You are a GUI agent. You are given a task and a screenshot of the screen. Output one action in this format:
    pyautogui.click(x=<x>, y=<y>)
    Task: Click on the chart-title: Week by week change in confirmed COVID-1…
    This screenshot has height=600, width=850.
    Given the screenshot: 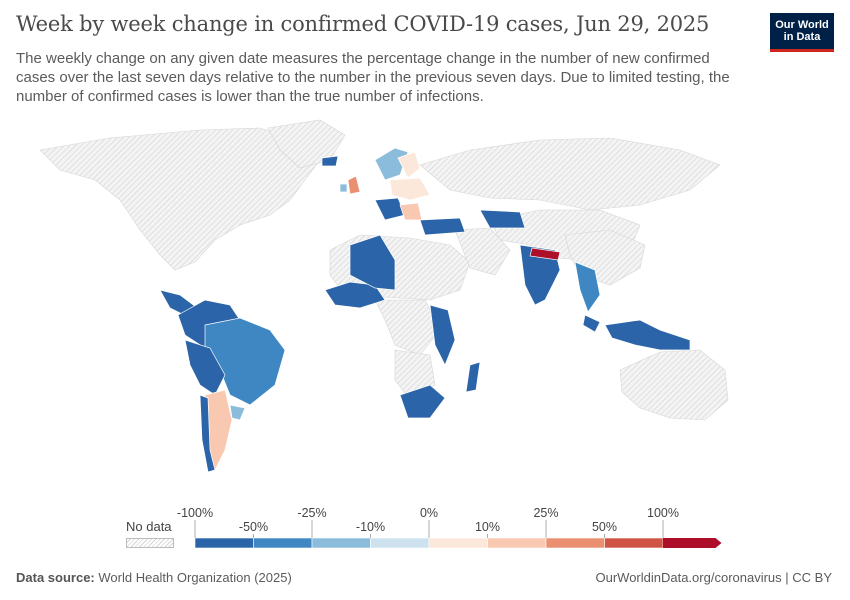 What is the action you would take?
    pyautogui.click(x=363, y=24)
    